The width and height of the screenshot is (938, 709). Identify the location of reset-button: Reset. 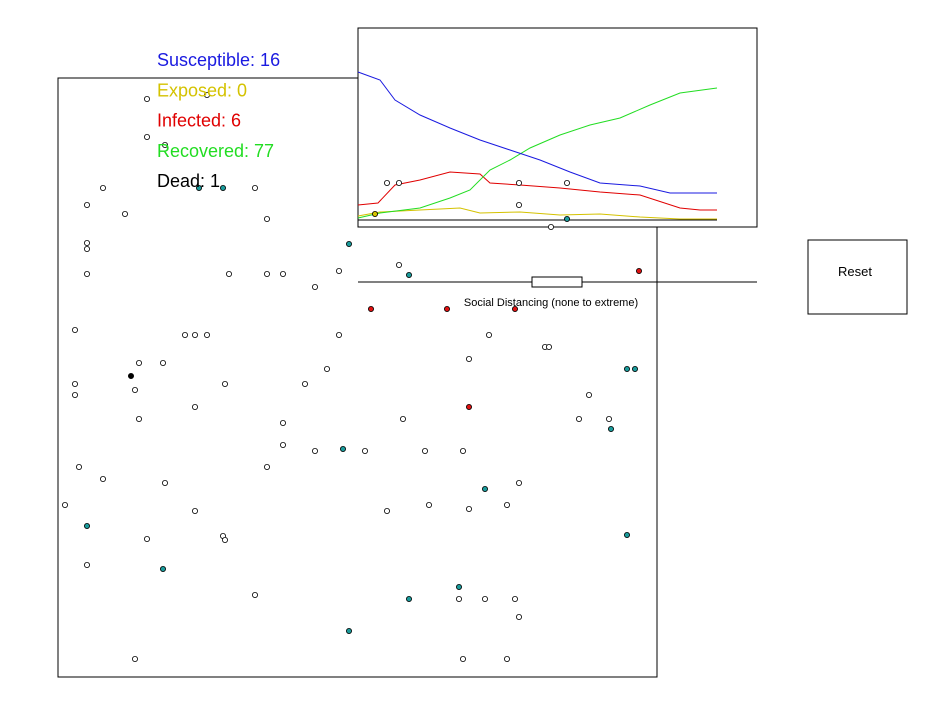
(857, 277).